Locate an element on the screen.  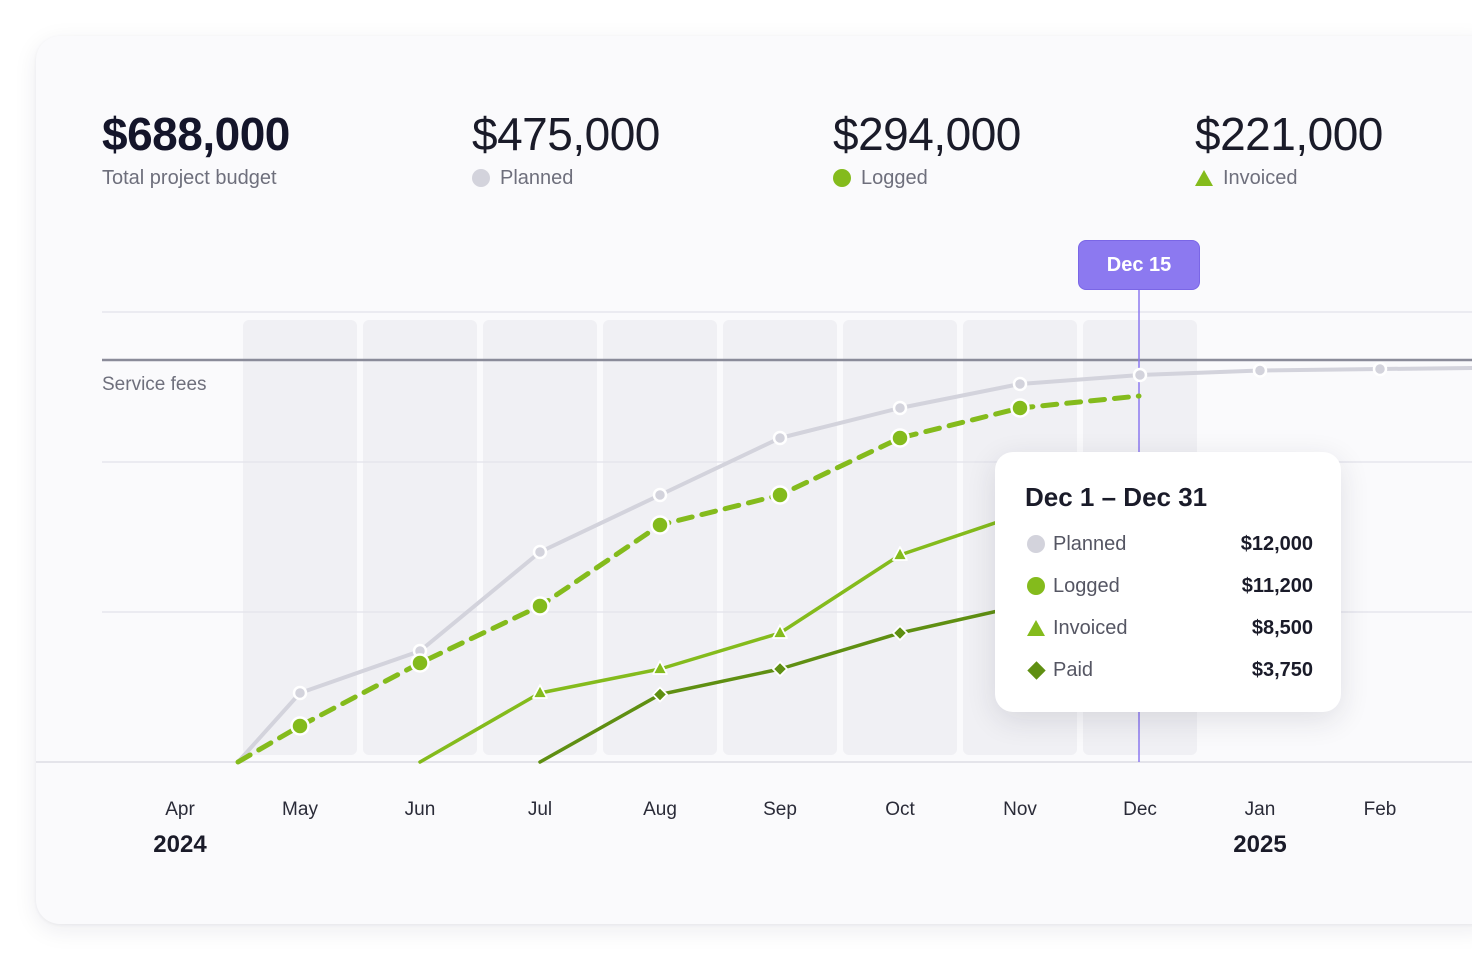
x-tick-label: Aug is located at coordinates (660, 809).